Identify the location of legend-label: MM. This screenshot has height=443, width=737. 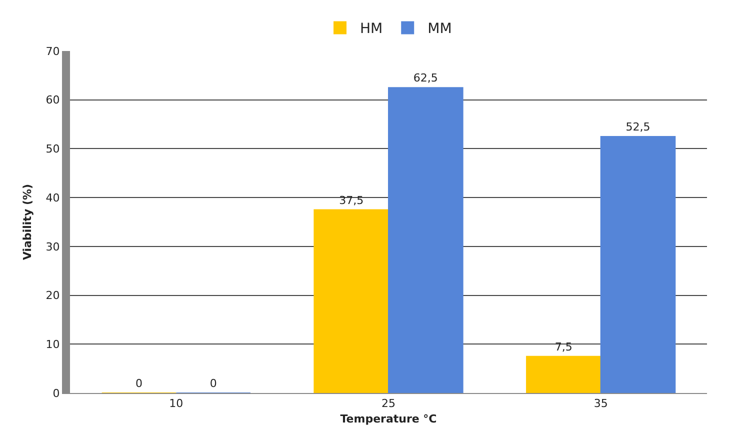
(440, 29).